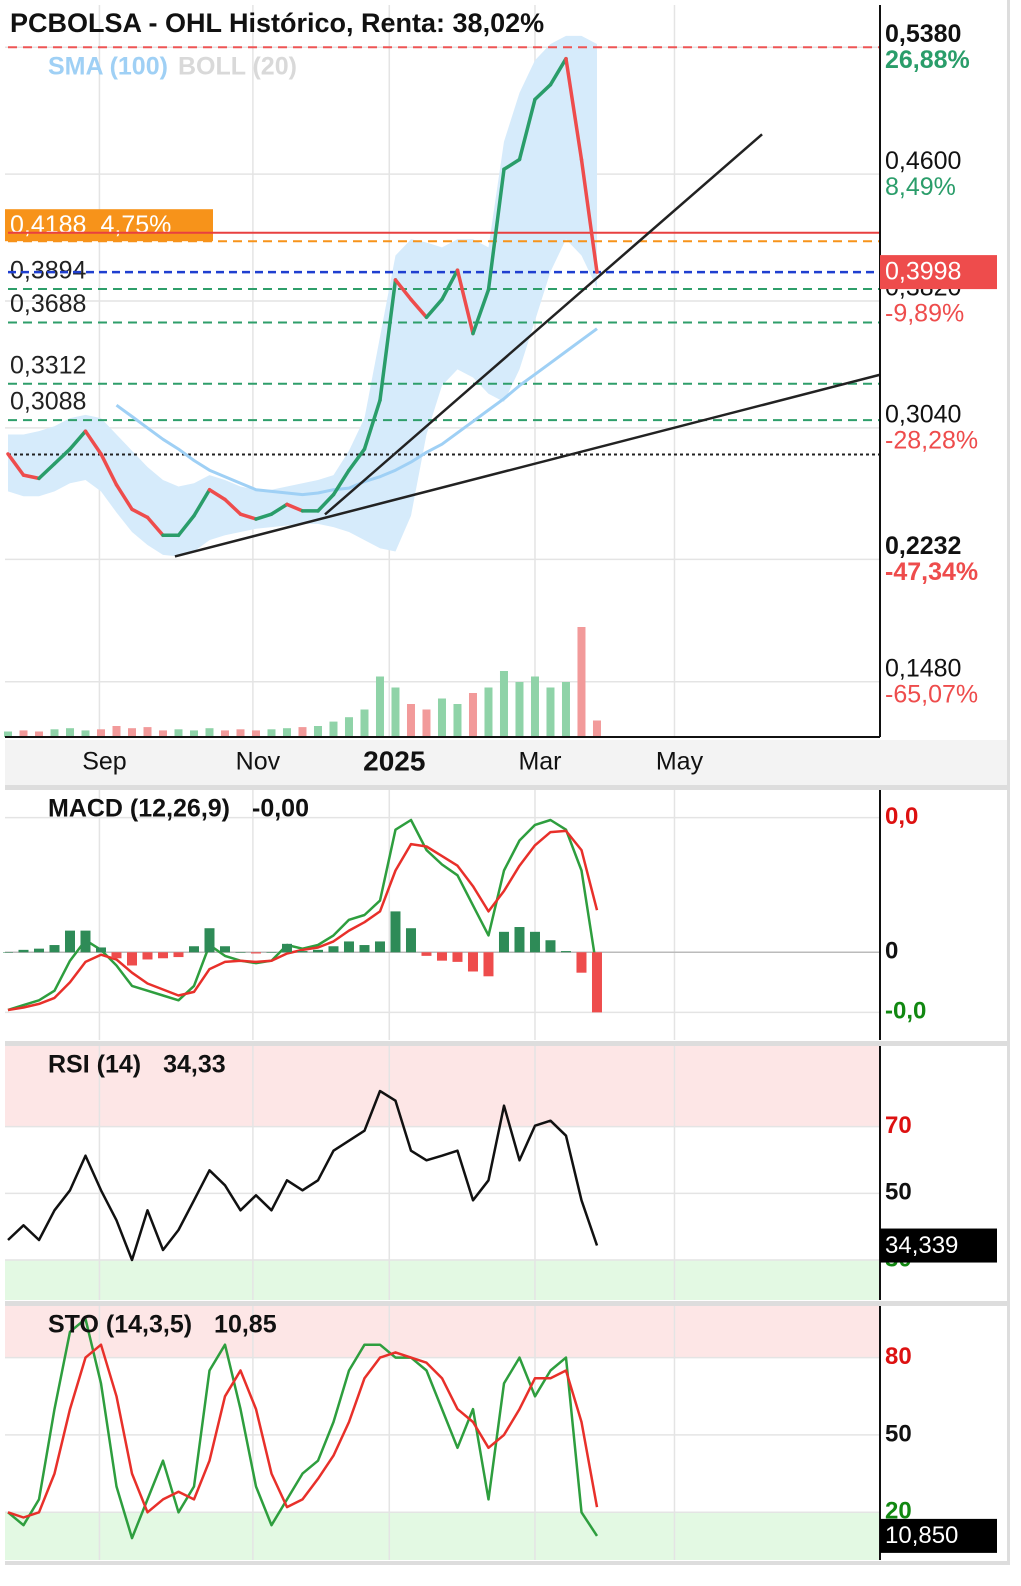  I want to click on y-tick-label: 0,3040, so click(923, 415).